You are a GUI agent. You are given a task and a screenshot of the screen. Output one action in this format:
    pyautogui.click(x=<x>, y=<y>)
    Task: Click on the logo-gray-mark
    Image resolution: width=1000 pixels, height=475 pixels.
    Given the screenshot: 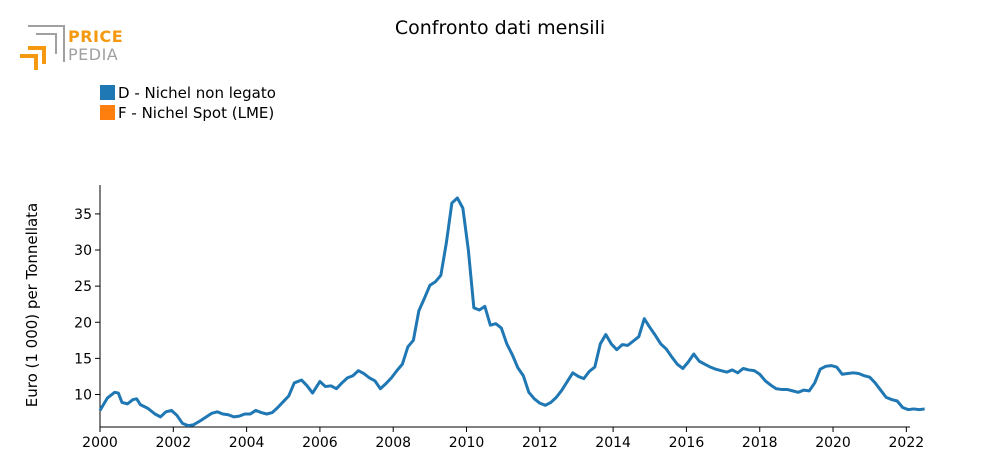 What is the action you would take?
    pyautogui.click(x=46, y=43)
    